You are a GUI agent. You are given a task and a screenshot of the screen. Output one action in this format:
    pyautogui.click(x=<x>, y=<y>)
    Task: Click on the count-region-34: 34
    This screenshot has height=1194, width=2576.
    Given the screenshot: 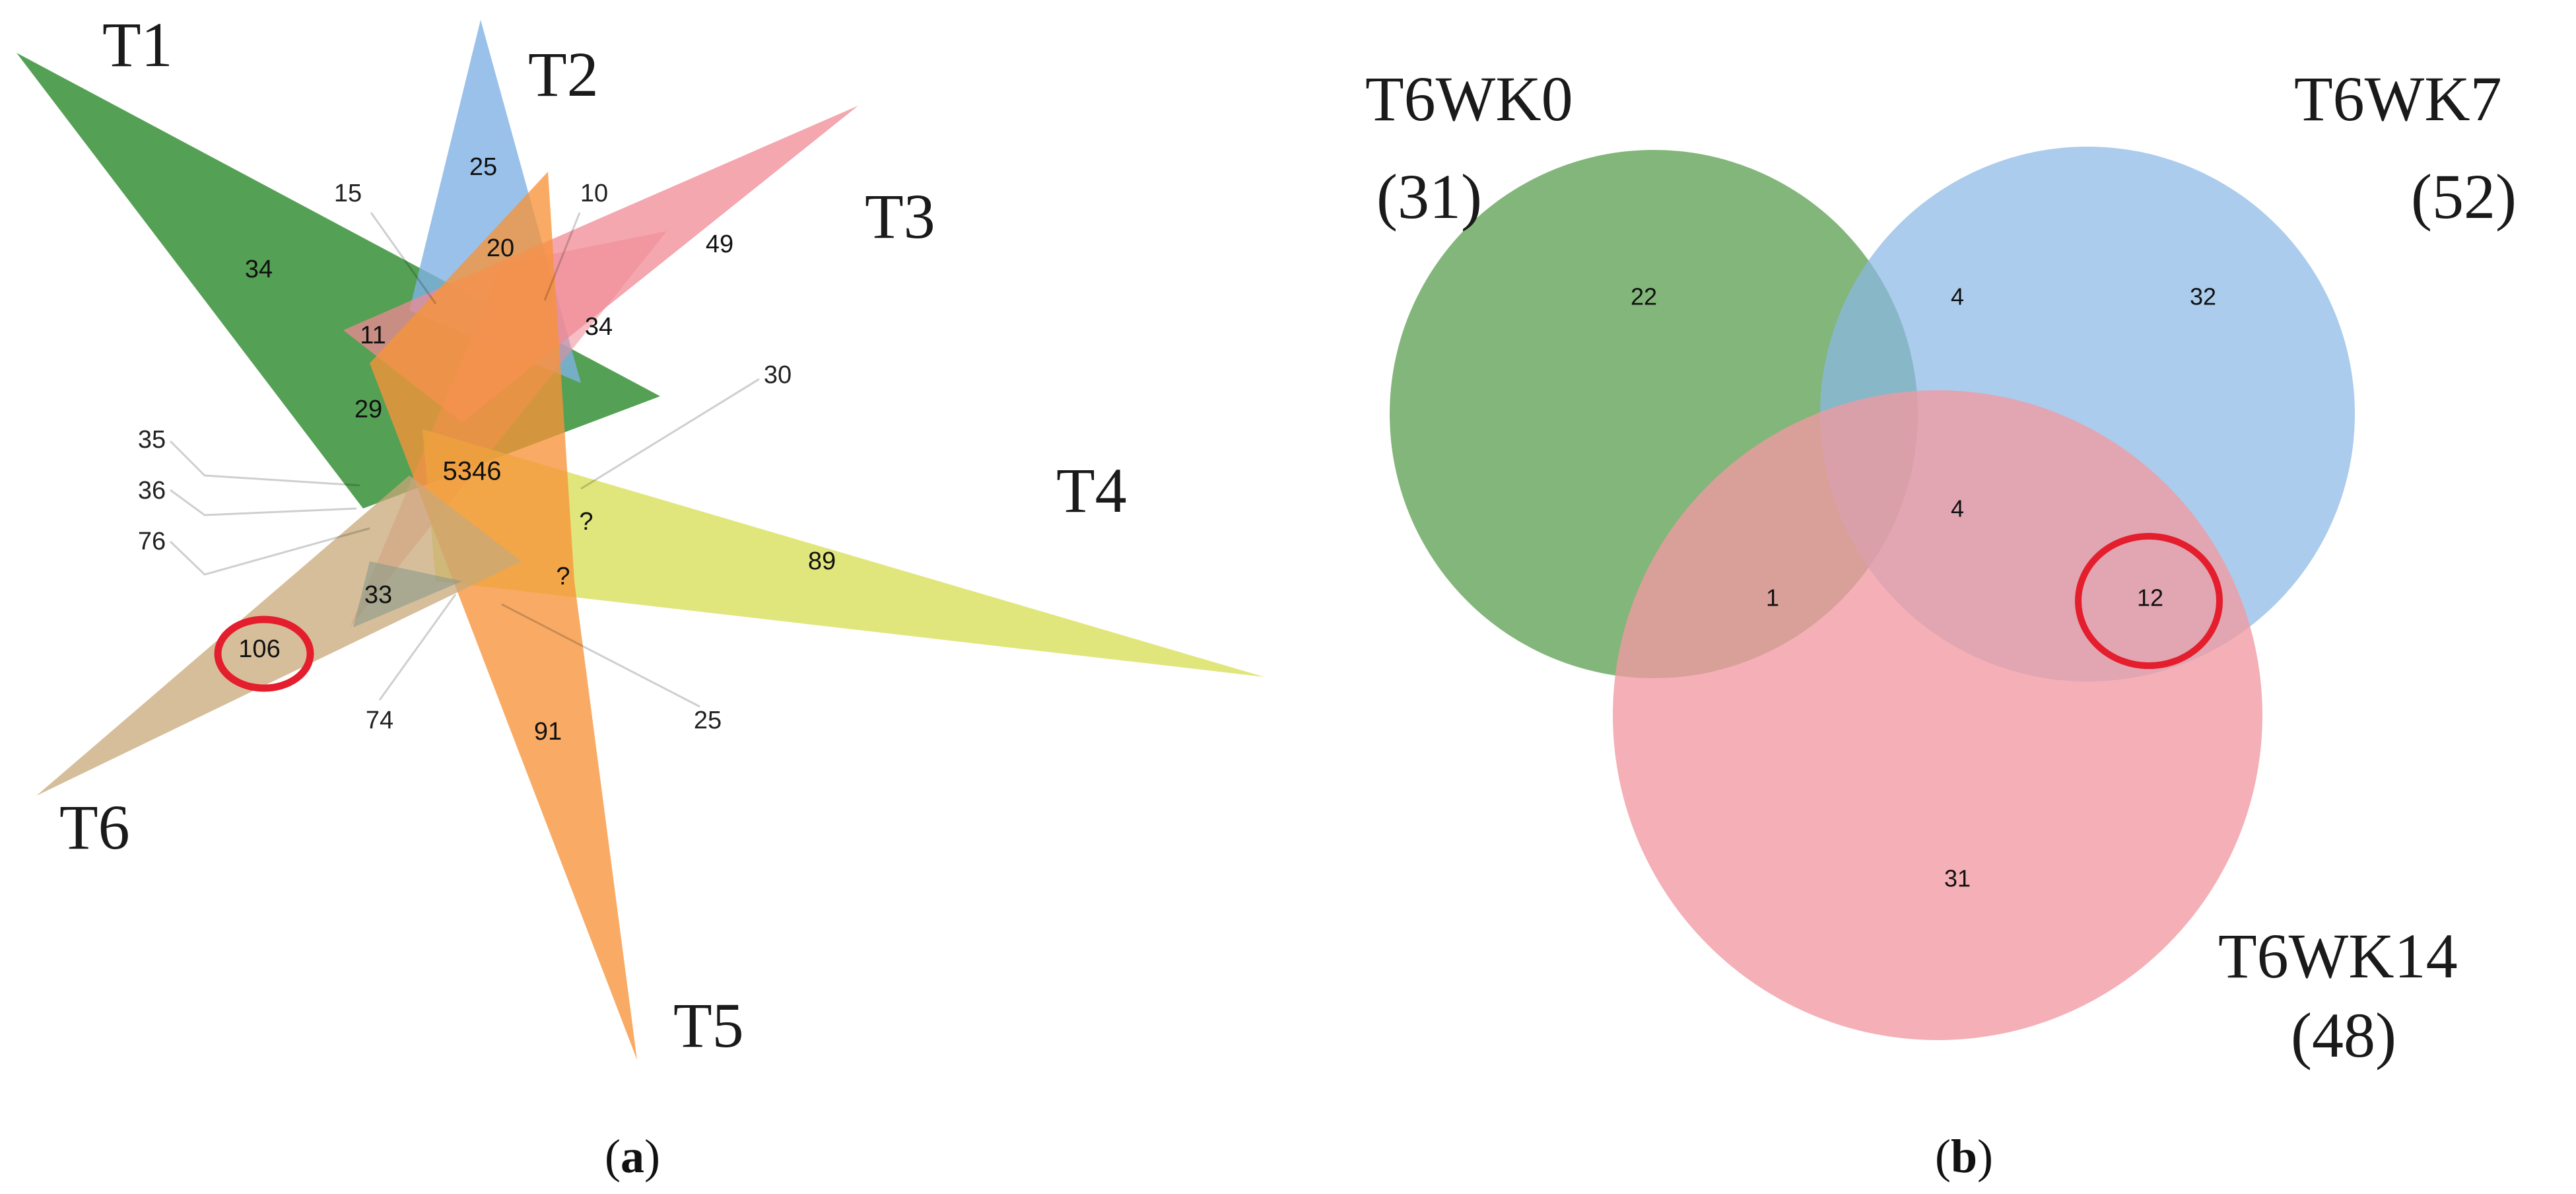 What is the action you would take?
    pyautogui.click(x=599, y=327)
    